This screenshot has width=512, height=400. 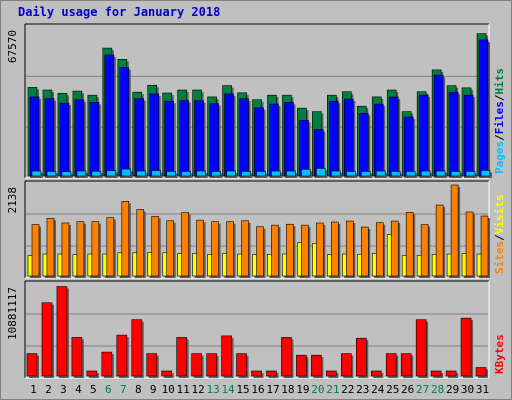 I want to click on day-tick-label: 9, so click(x=153, y=389).